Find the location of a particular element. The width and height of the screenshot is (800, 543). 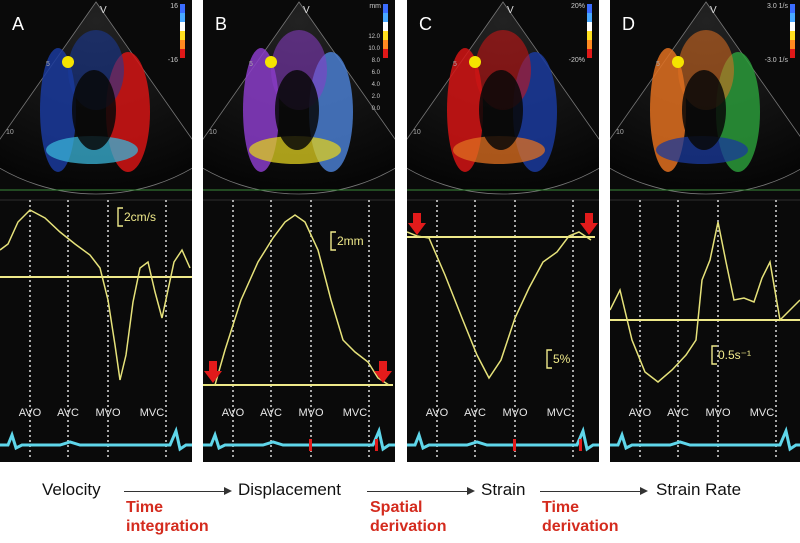

scale-value-4: 4.0 is located at coordinates (376, 85).